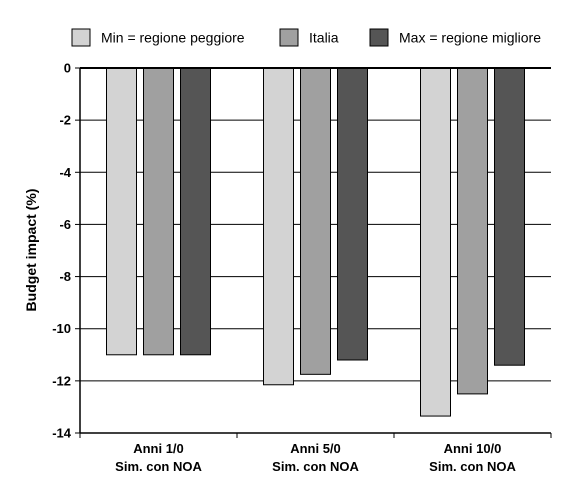  Describe the element at coordinates (315, 466) in the screenshot. I see `x-category-label-1-1: Sim. con NOA` at that location.